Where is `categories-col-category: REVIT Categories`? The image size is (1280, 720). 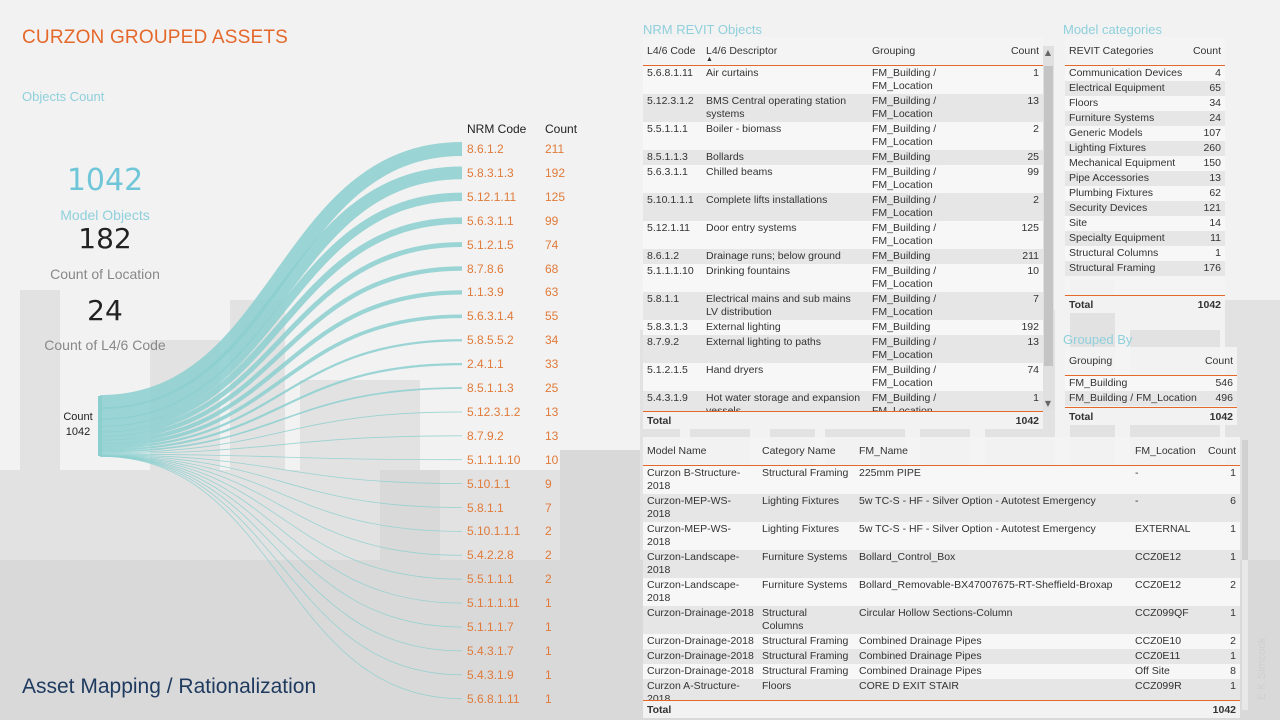
categories-col-category: REVIT Categories is located at coordinates (1127, 51).